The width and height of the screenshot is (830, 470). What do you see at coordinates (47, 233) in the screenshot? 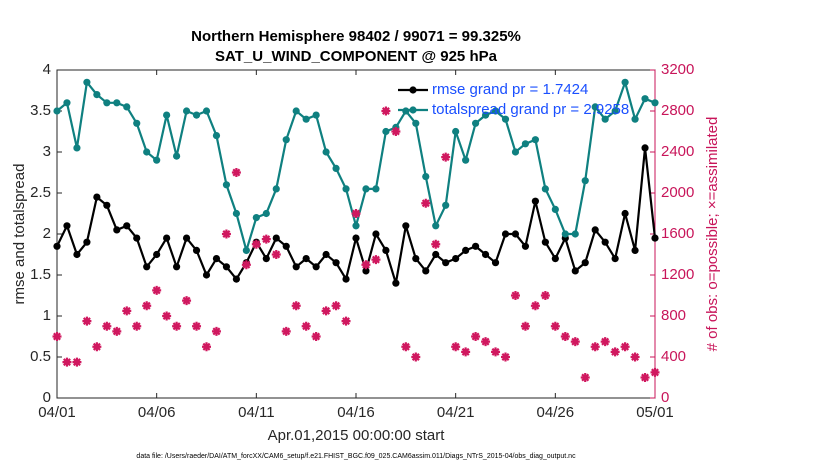
I see `y-tick-label: 2` at bounding box center [47, 233].